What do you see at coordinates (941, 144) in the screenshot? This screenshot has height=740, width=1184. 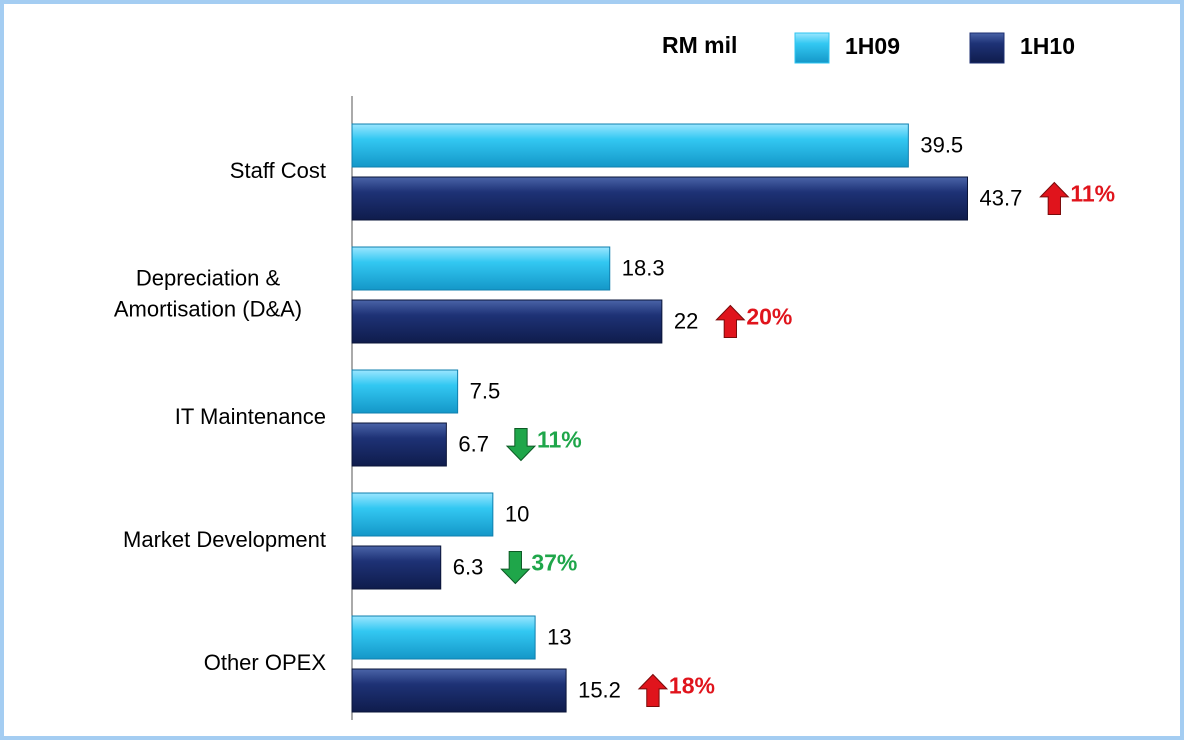 I see `value-label: 39.5` at bounding box center [941, 144].